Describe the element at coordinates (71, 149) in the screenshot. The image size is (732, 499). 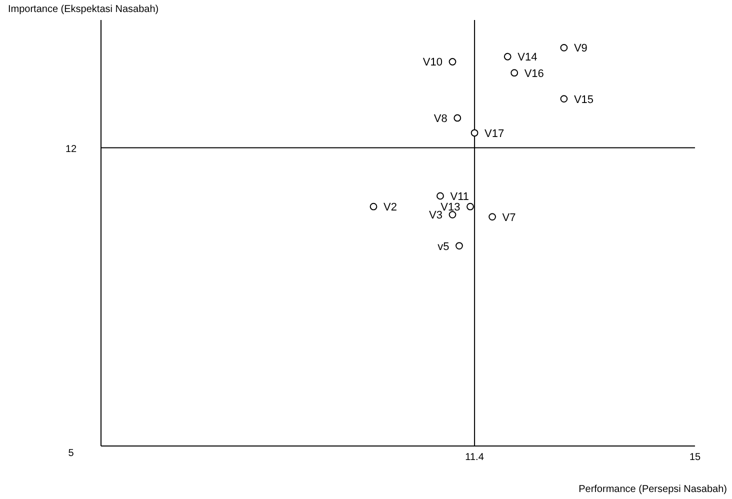
I see `y-tick-label: 12` at that location.